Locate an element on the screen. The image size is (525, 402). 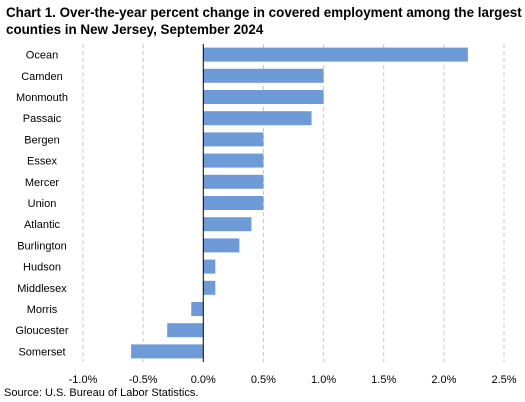
bar-somerset is located at coordinates (167, 351).